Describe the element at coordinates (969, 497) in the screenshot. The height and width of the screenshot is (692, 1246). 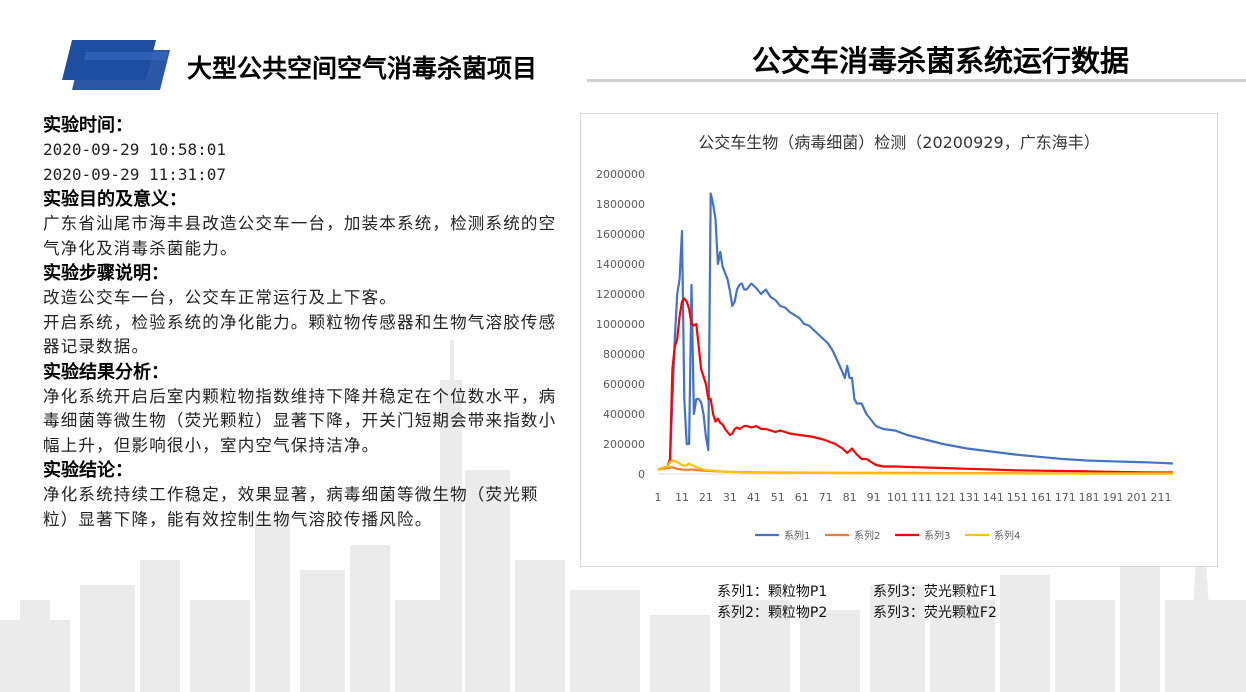
I see `x-tick-label: 131` at that location.